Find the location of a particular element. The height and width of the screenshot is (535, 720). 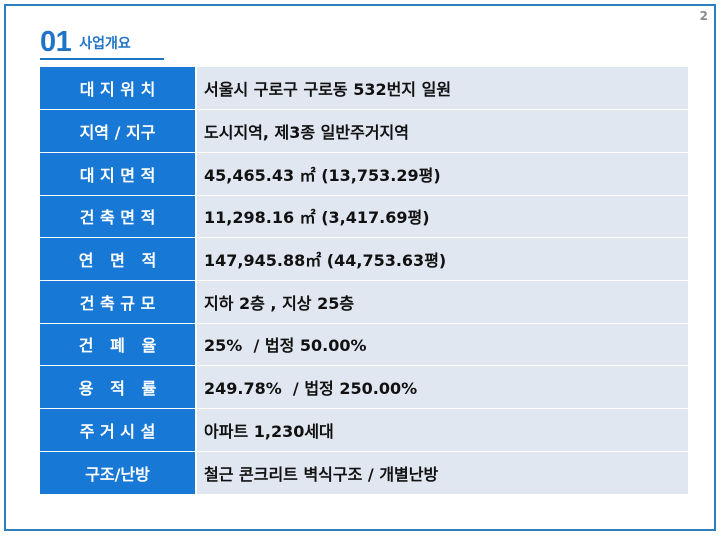

row-value: 도시지역, 제3종 일반주거지역 is located at coordinates (442, 131).